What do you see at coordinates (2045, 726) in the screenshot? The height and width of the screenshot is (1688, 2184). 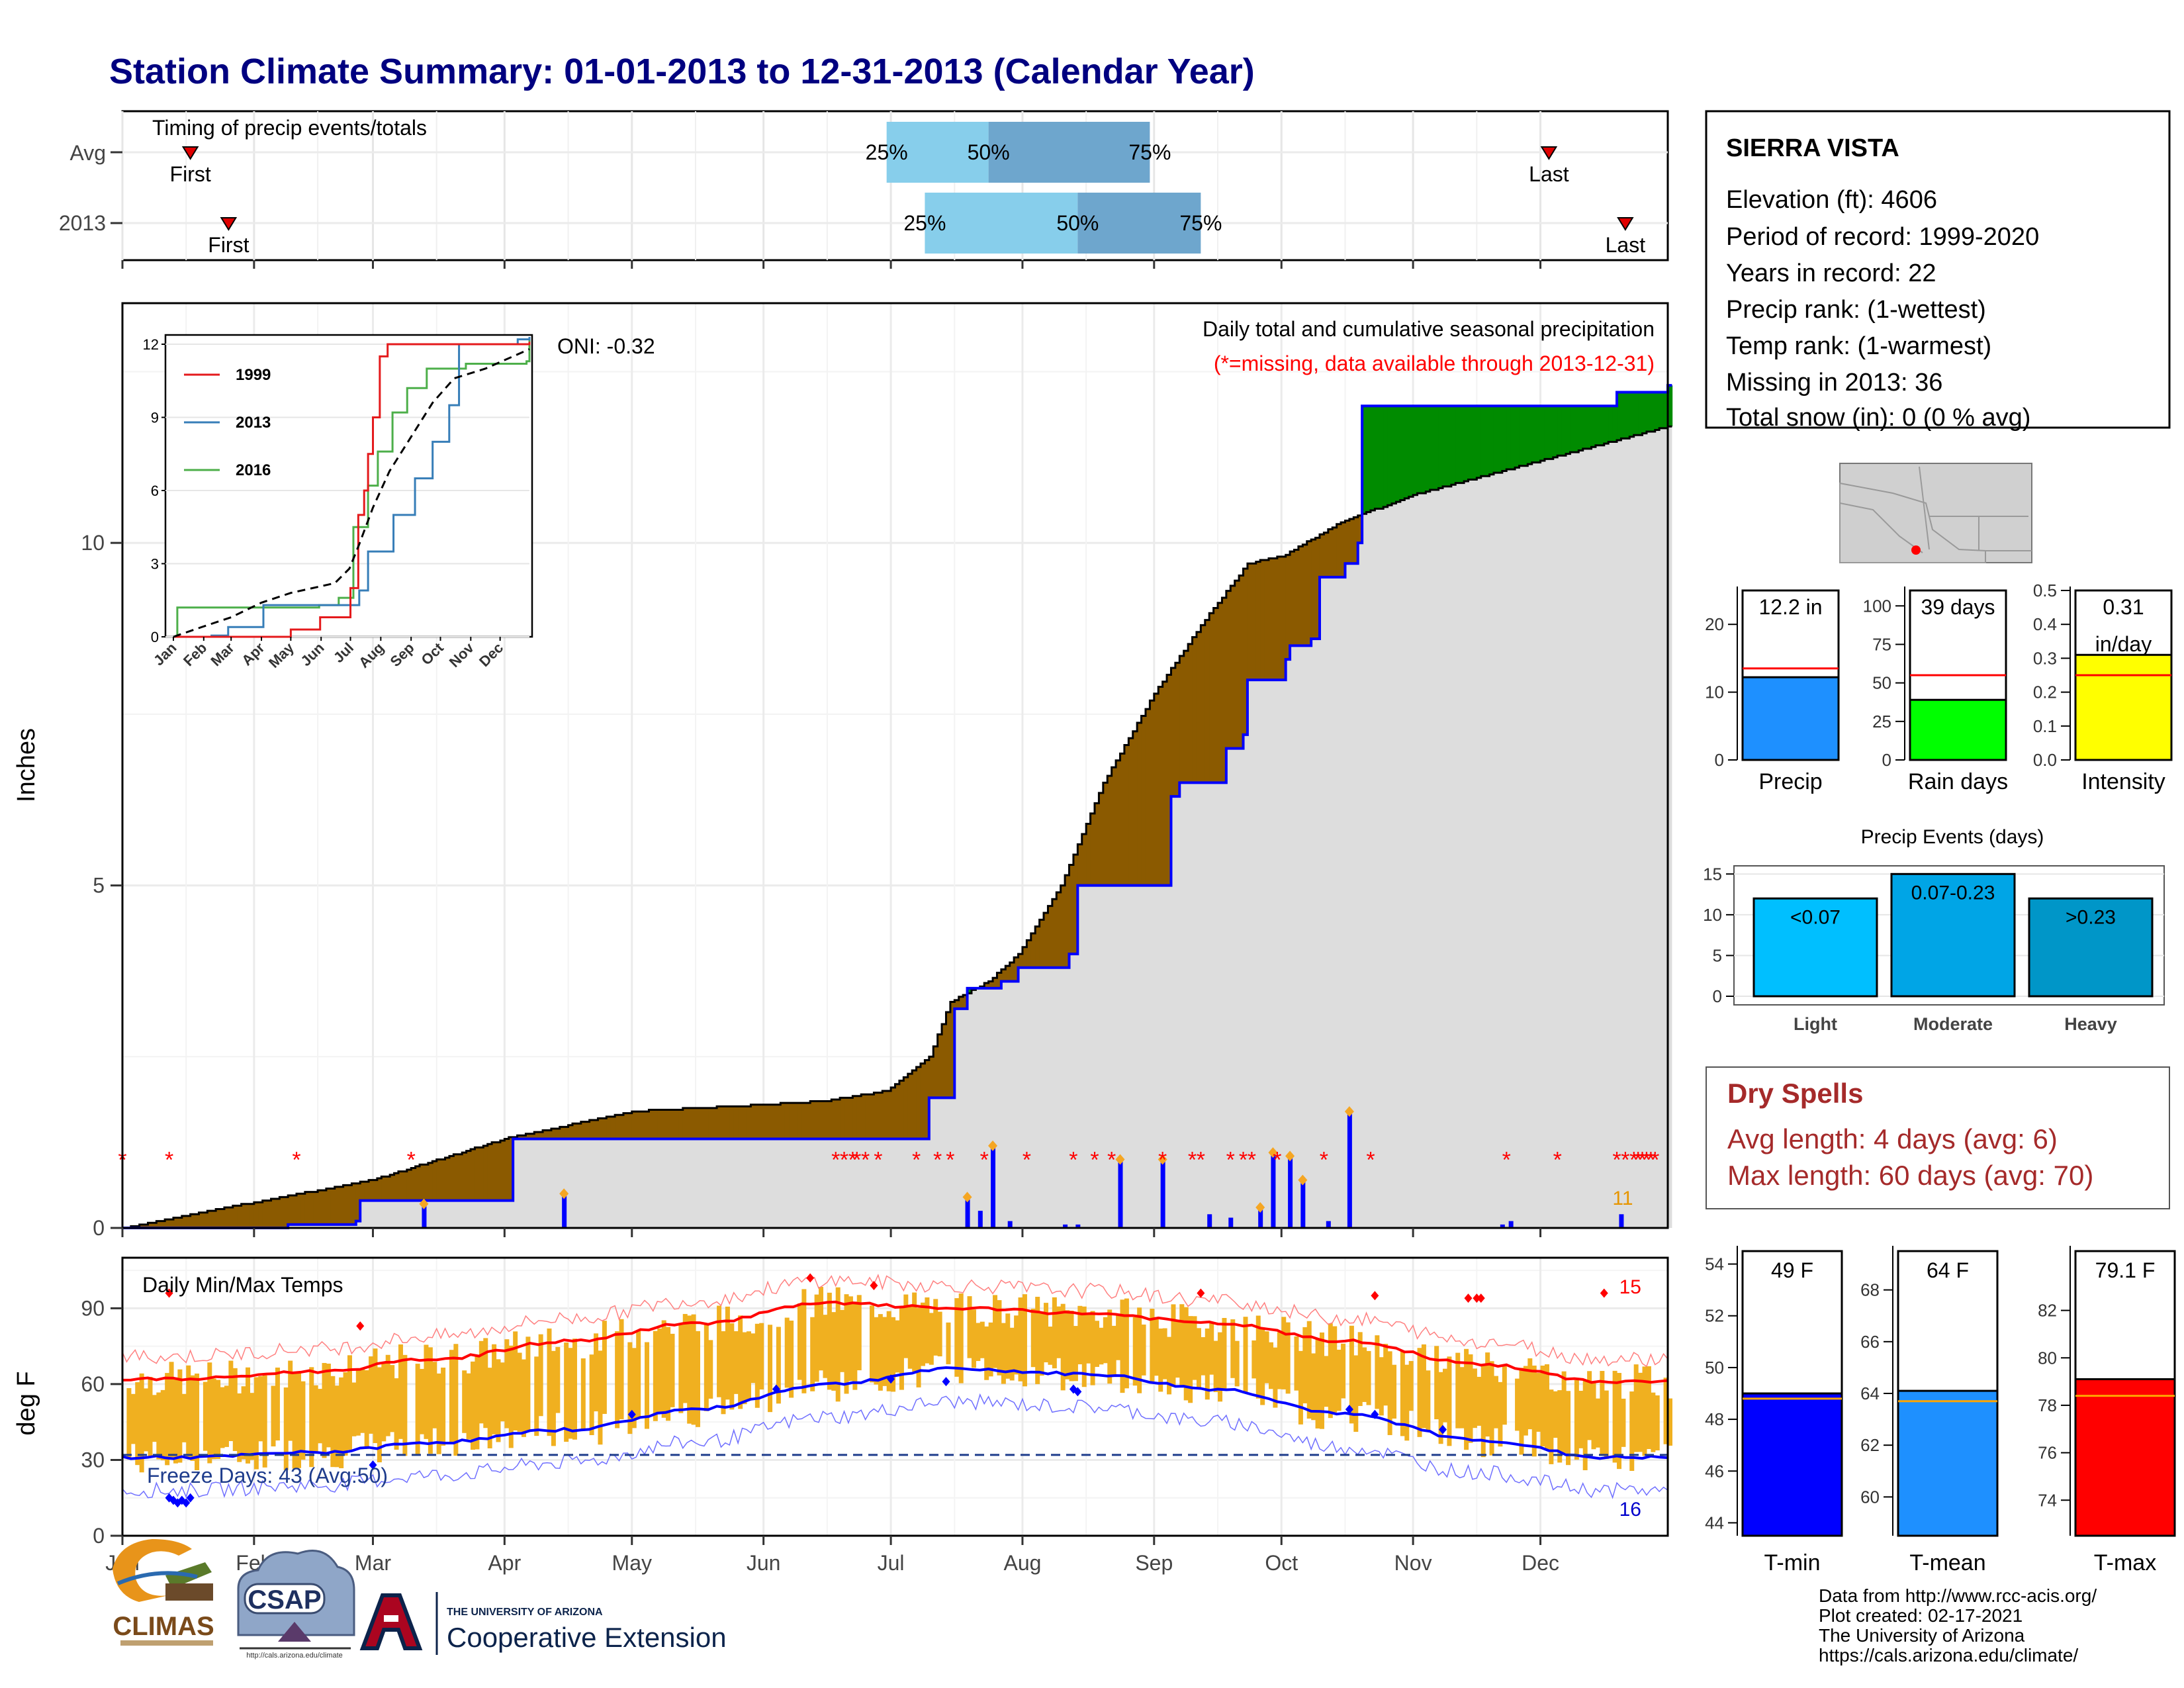 I see `summary-y-tick-label: 0.1` at bounding box center [2045, 726].